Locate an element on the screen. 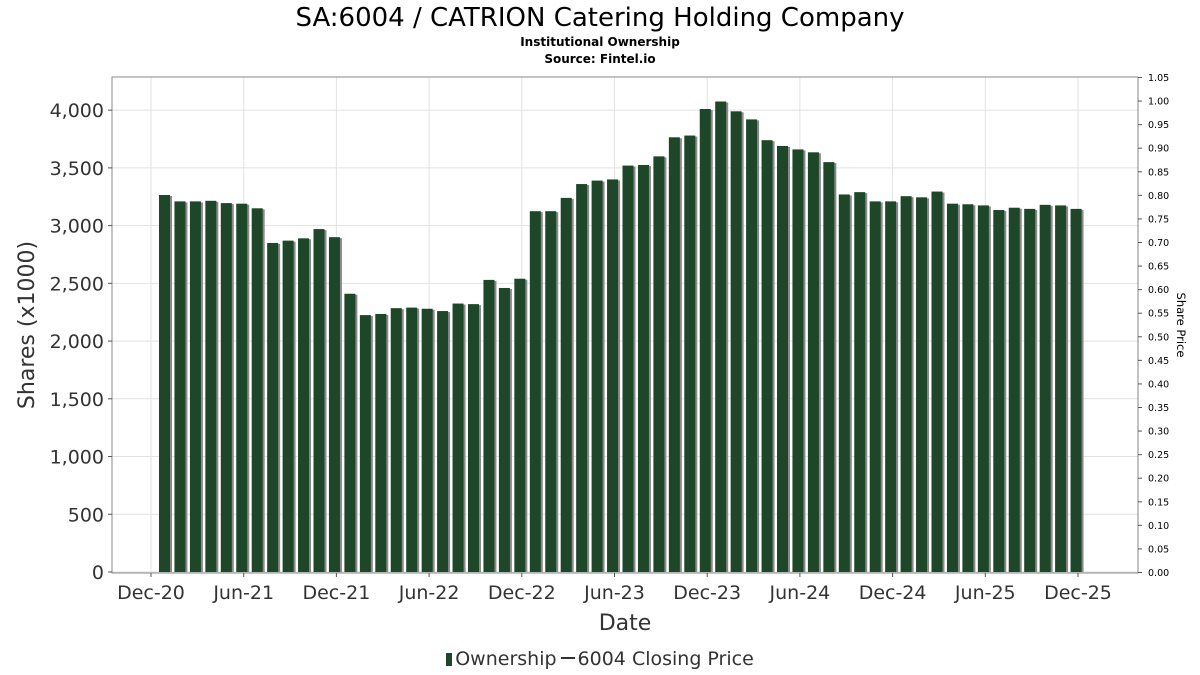  legend: Ownership 6004 Closing Price is located at coordinates (600, 659).